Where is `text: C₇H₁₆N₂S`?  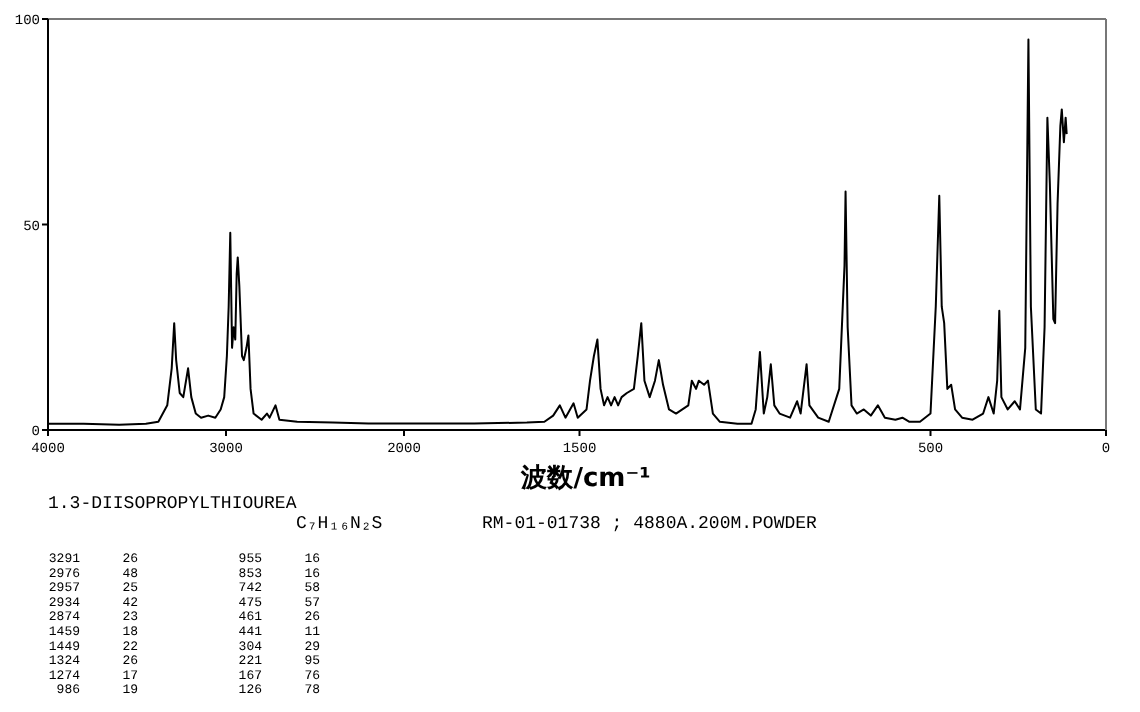
text: C₇H₁₆N₂S is located at coordinates (339, 524).